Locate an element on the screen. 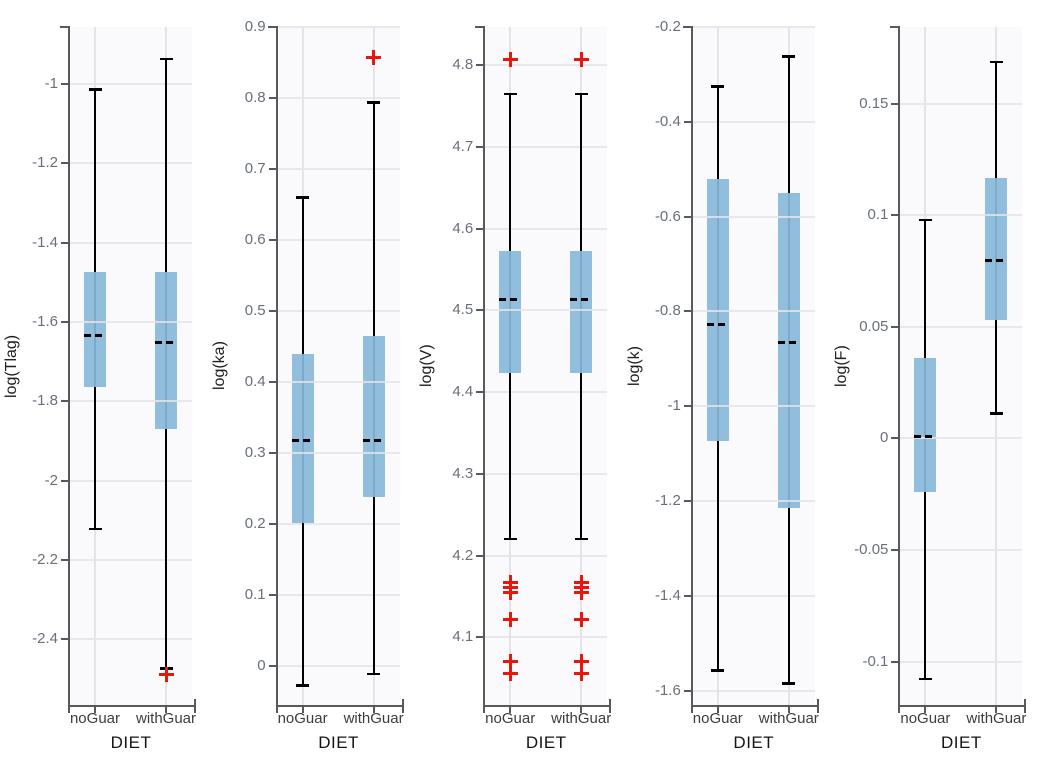 The width and height of the screenshot is (1038, 765). y-tick-label: 0.9 is located at coordinates (255, 26).